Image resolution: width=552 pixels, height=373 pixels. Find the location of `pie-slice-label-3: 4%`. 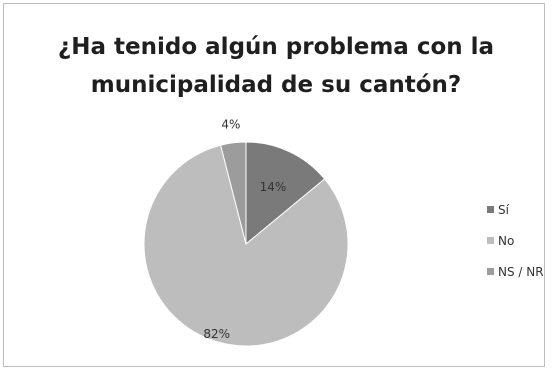

pie-slice-label-3: 4% is located at coordinates (230, 125).